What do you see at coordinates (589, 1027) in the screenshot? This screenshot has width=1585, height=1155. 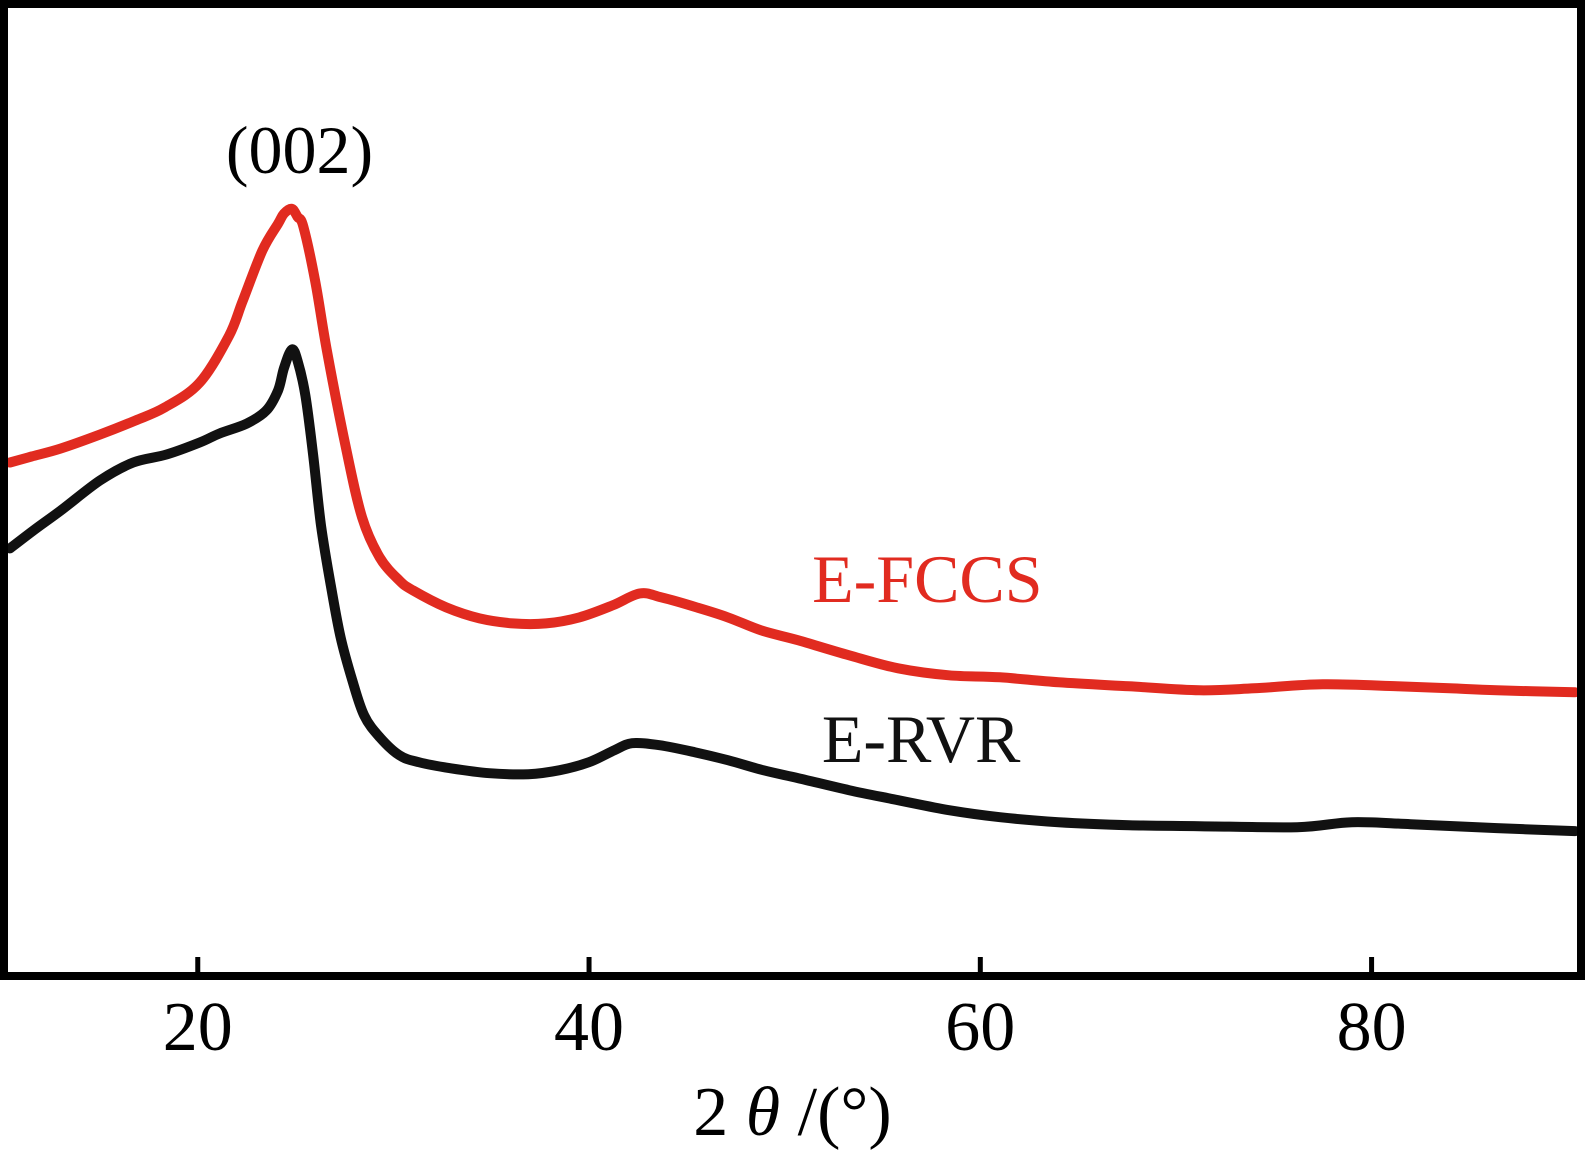 I see `x-tick-label-40: 40` at bounding box center [589, 1027].